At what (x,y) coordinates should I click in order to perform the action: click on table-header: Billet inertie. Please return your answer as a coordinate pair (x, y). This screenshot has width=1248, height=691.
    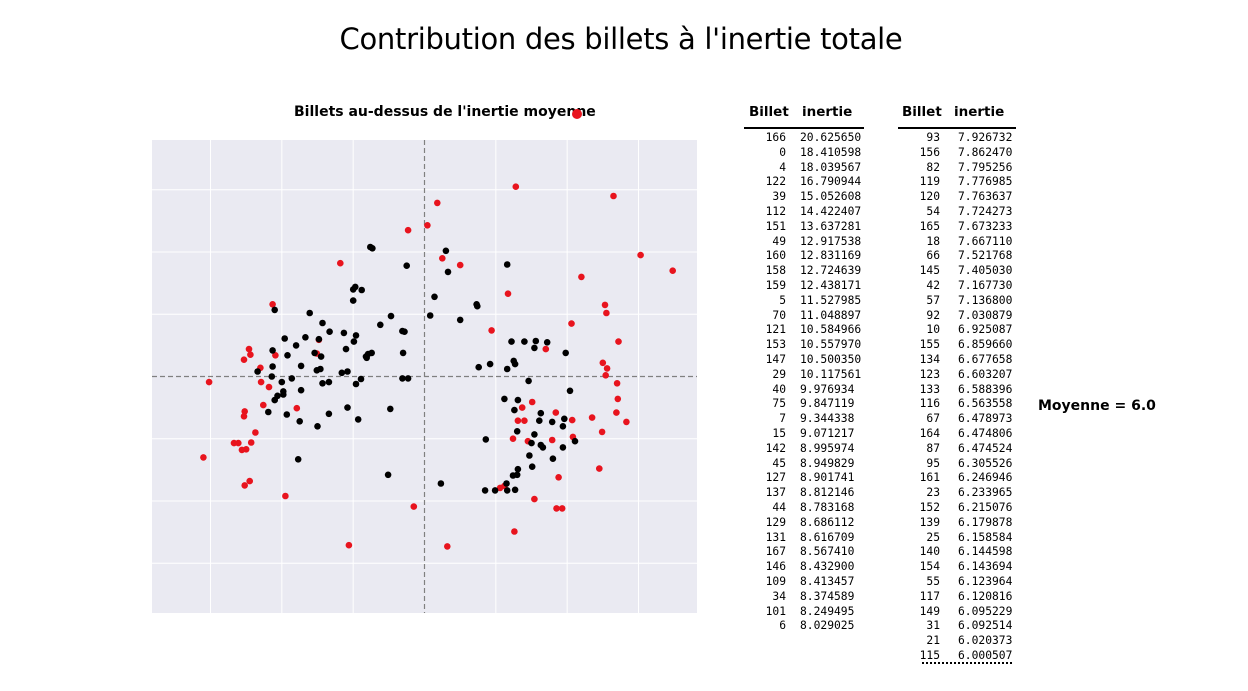
    Looking at the image, I should click on (804, 115).